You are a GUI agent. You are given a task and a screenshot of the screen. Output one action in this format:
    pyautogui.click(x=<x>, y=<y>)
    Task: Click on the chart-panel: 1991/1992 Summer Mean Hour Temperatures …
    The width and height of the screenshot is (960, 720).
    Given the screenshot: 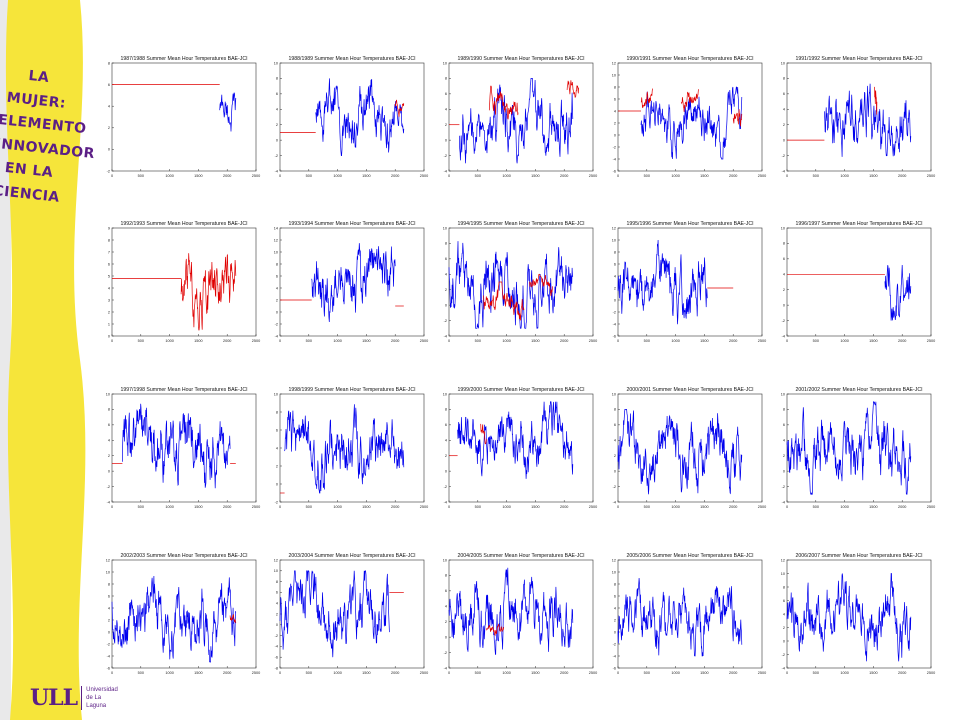 What is the action you would take?
    pyautogui.click(x=858, y=117)
    